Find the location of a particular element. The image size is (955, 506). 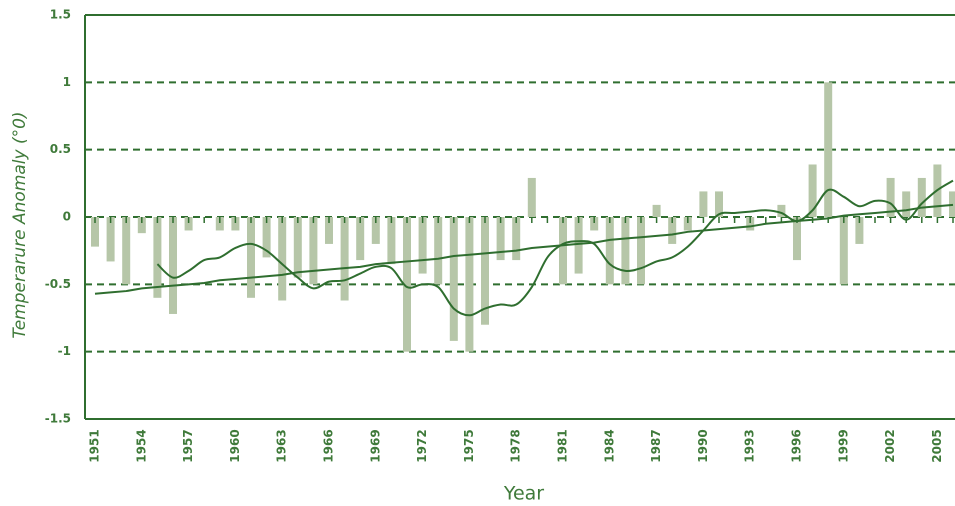

x-axis-title: Year is located at coordinates (523, 494).